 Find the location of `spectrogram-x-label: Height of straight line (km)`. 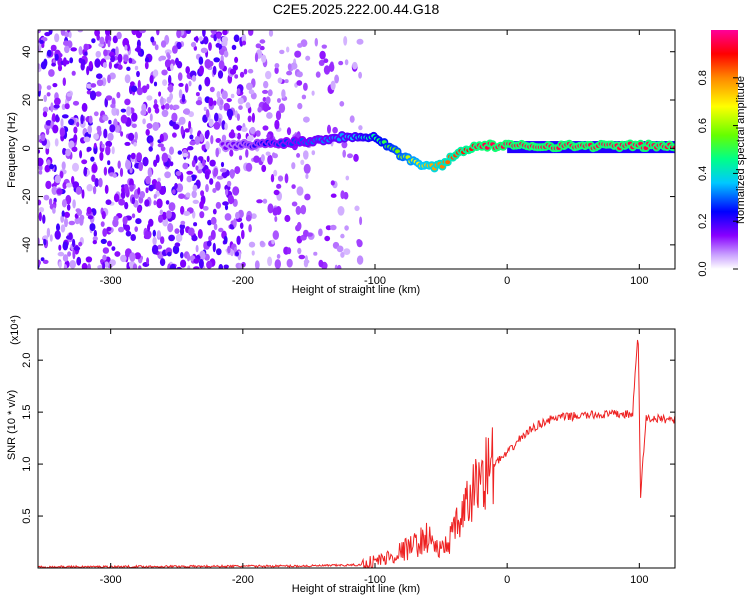

spectrogram-x-label: Height of straight line (km) is located at coordinates (356, 290).